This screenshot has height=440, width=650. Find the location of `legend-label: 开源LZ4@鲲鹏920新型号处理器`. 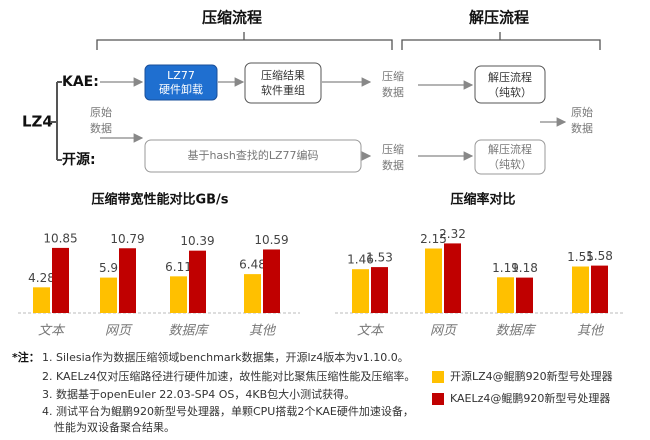

legend-label: 开源LZ4@鲲鹏920新型号处理器 is located at coordinates (531, 376).